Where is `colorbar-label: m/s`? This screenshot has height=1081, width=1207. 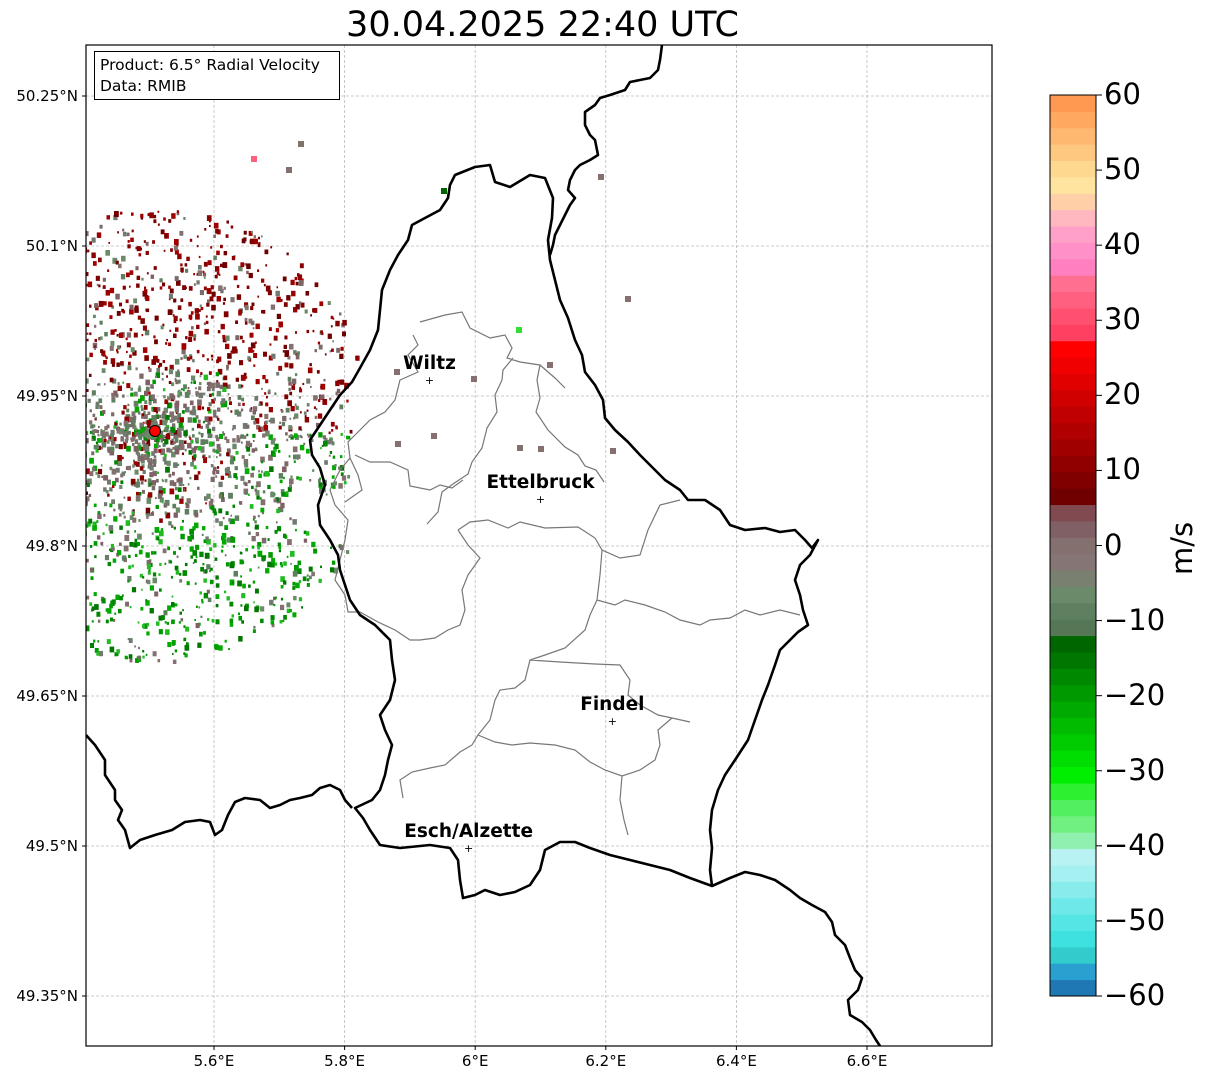 colorbar-label: m/s is located at coordinates (1182, 548).